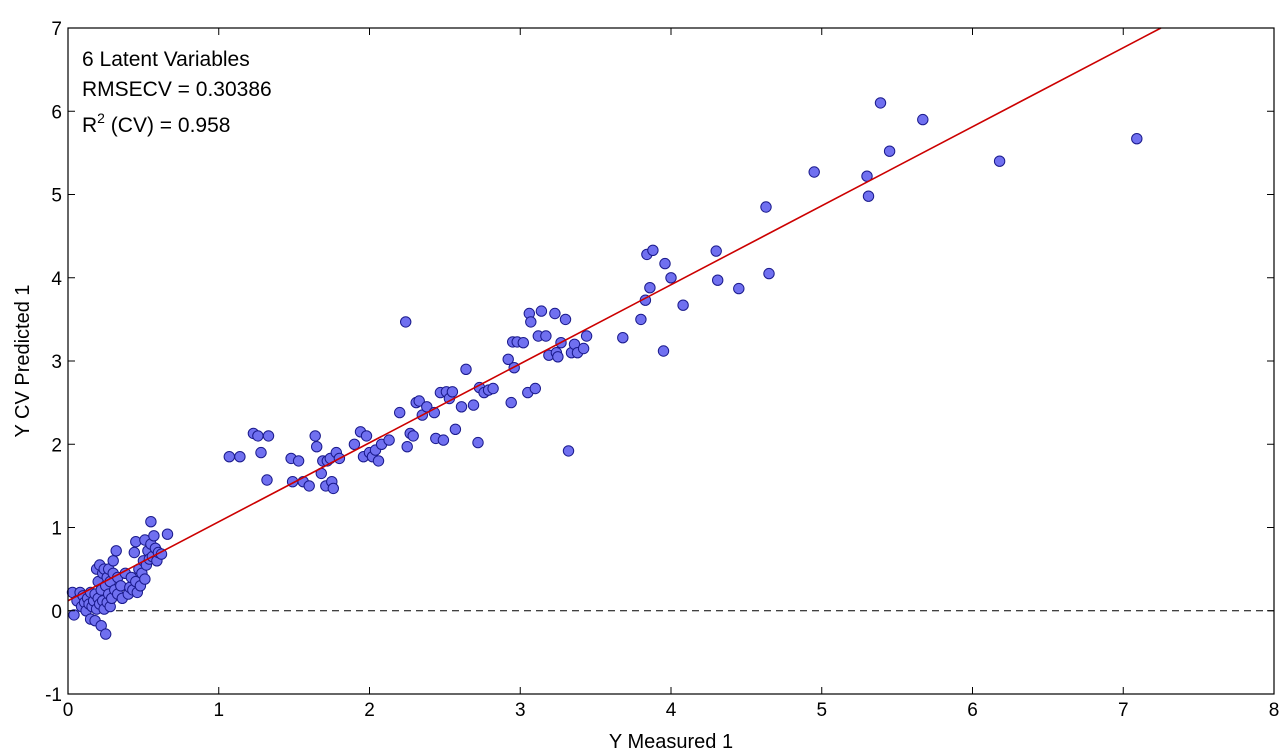 This screenshot has width=1288, height=752. What do you see at coordinates (56, 445) in the screenshot?
I see `y-tick-label: 2` at bounding box center [56, 445].